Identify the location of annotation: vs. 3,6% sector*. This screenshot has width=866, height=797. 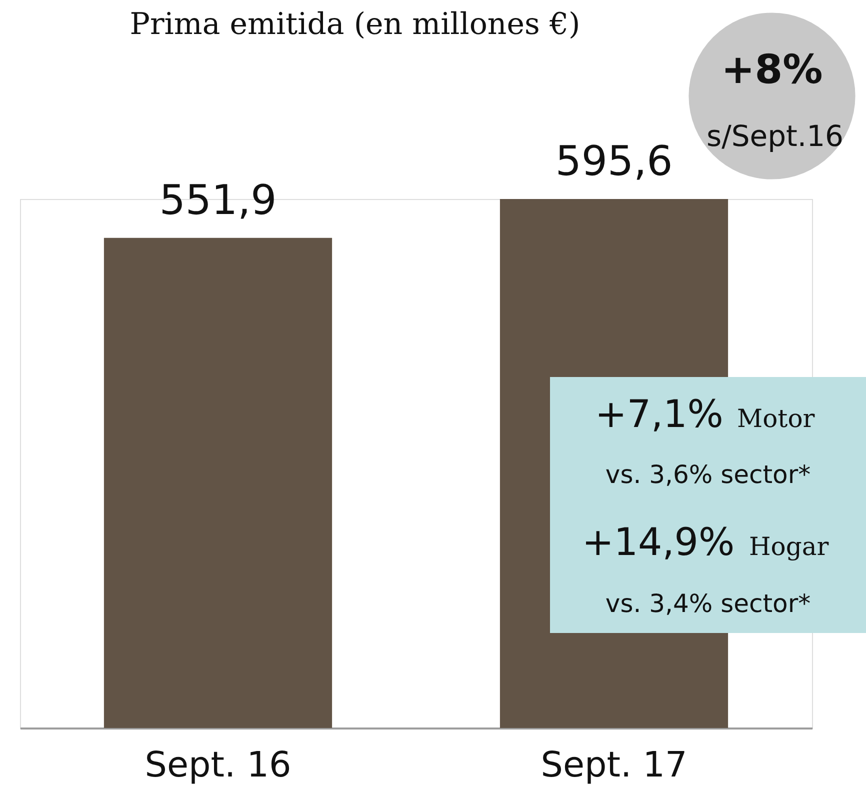
(708, 474).